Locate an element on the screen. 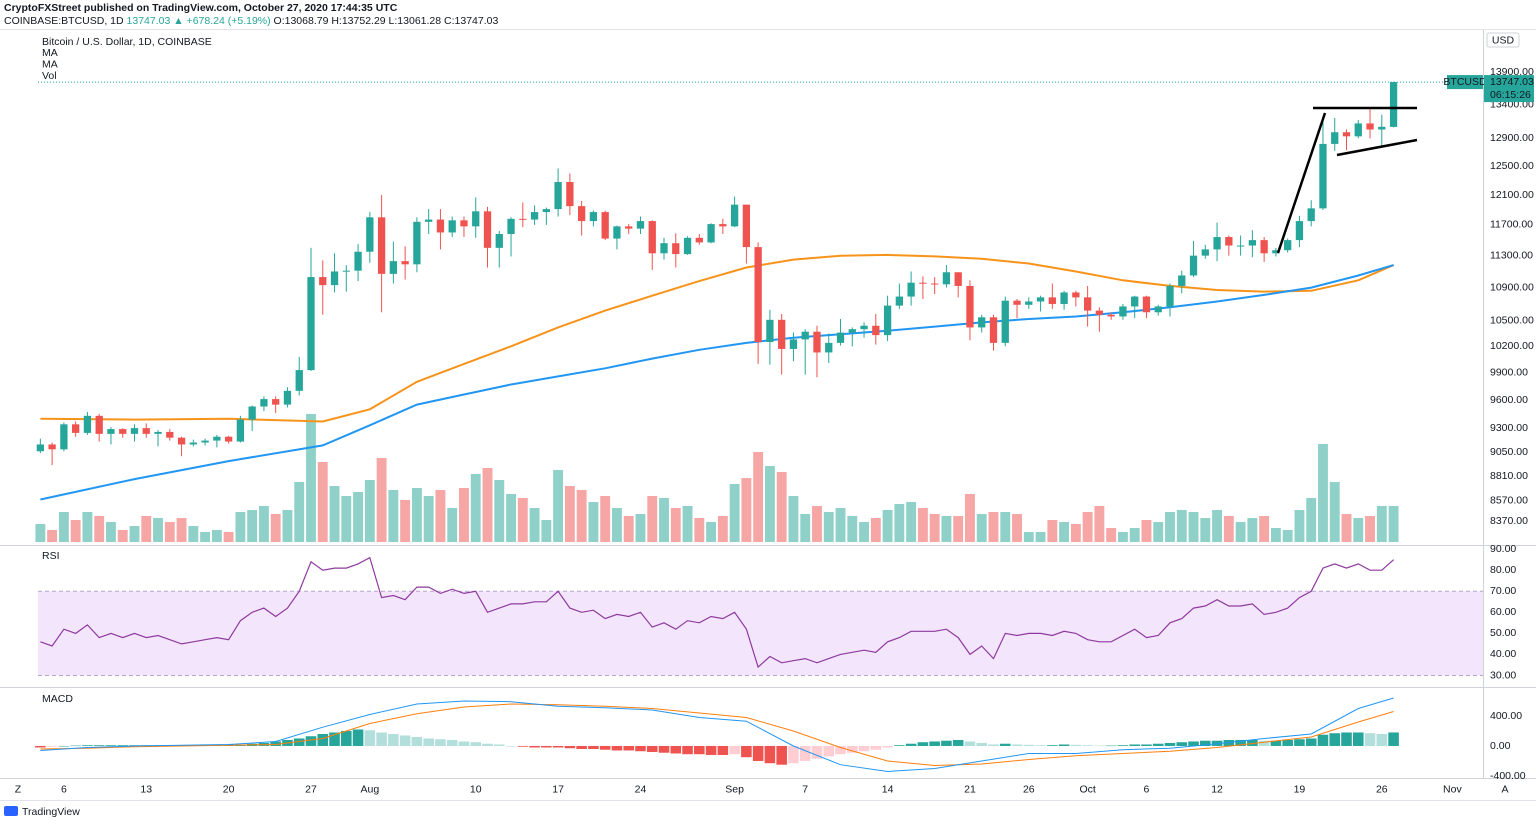  x-tick-label: Sep is located at coordinates (734, 789).